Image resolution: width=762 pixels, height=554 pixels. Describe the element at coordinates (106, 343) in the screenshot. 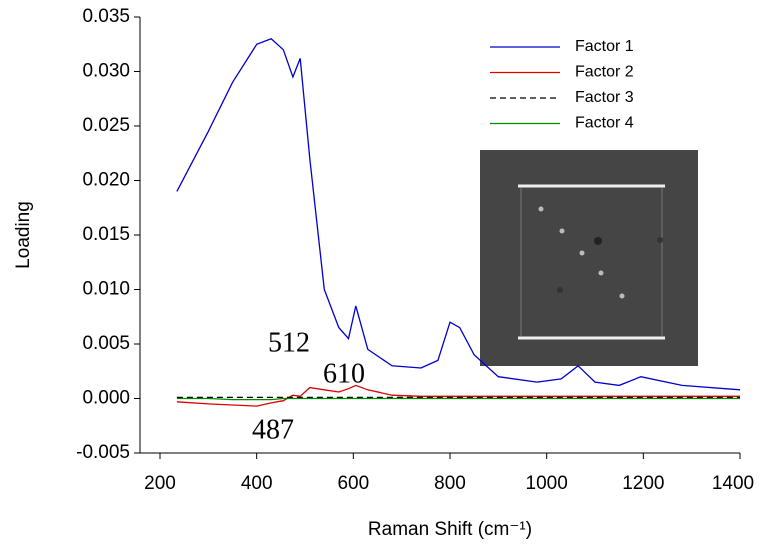

I see `y-tick-label: 0.005` at that location.